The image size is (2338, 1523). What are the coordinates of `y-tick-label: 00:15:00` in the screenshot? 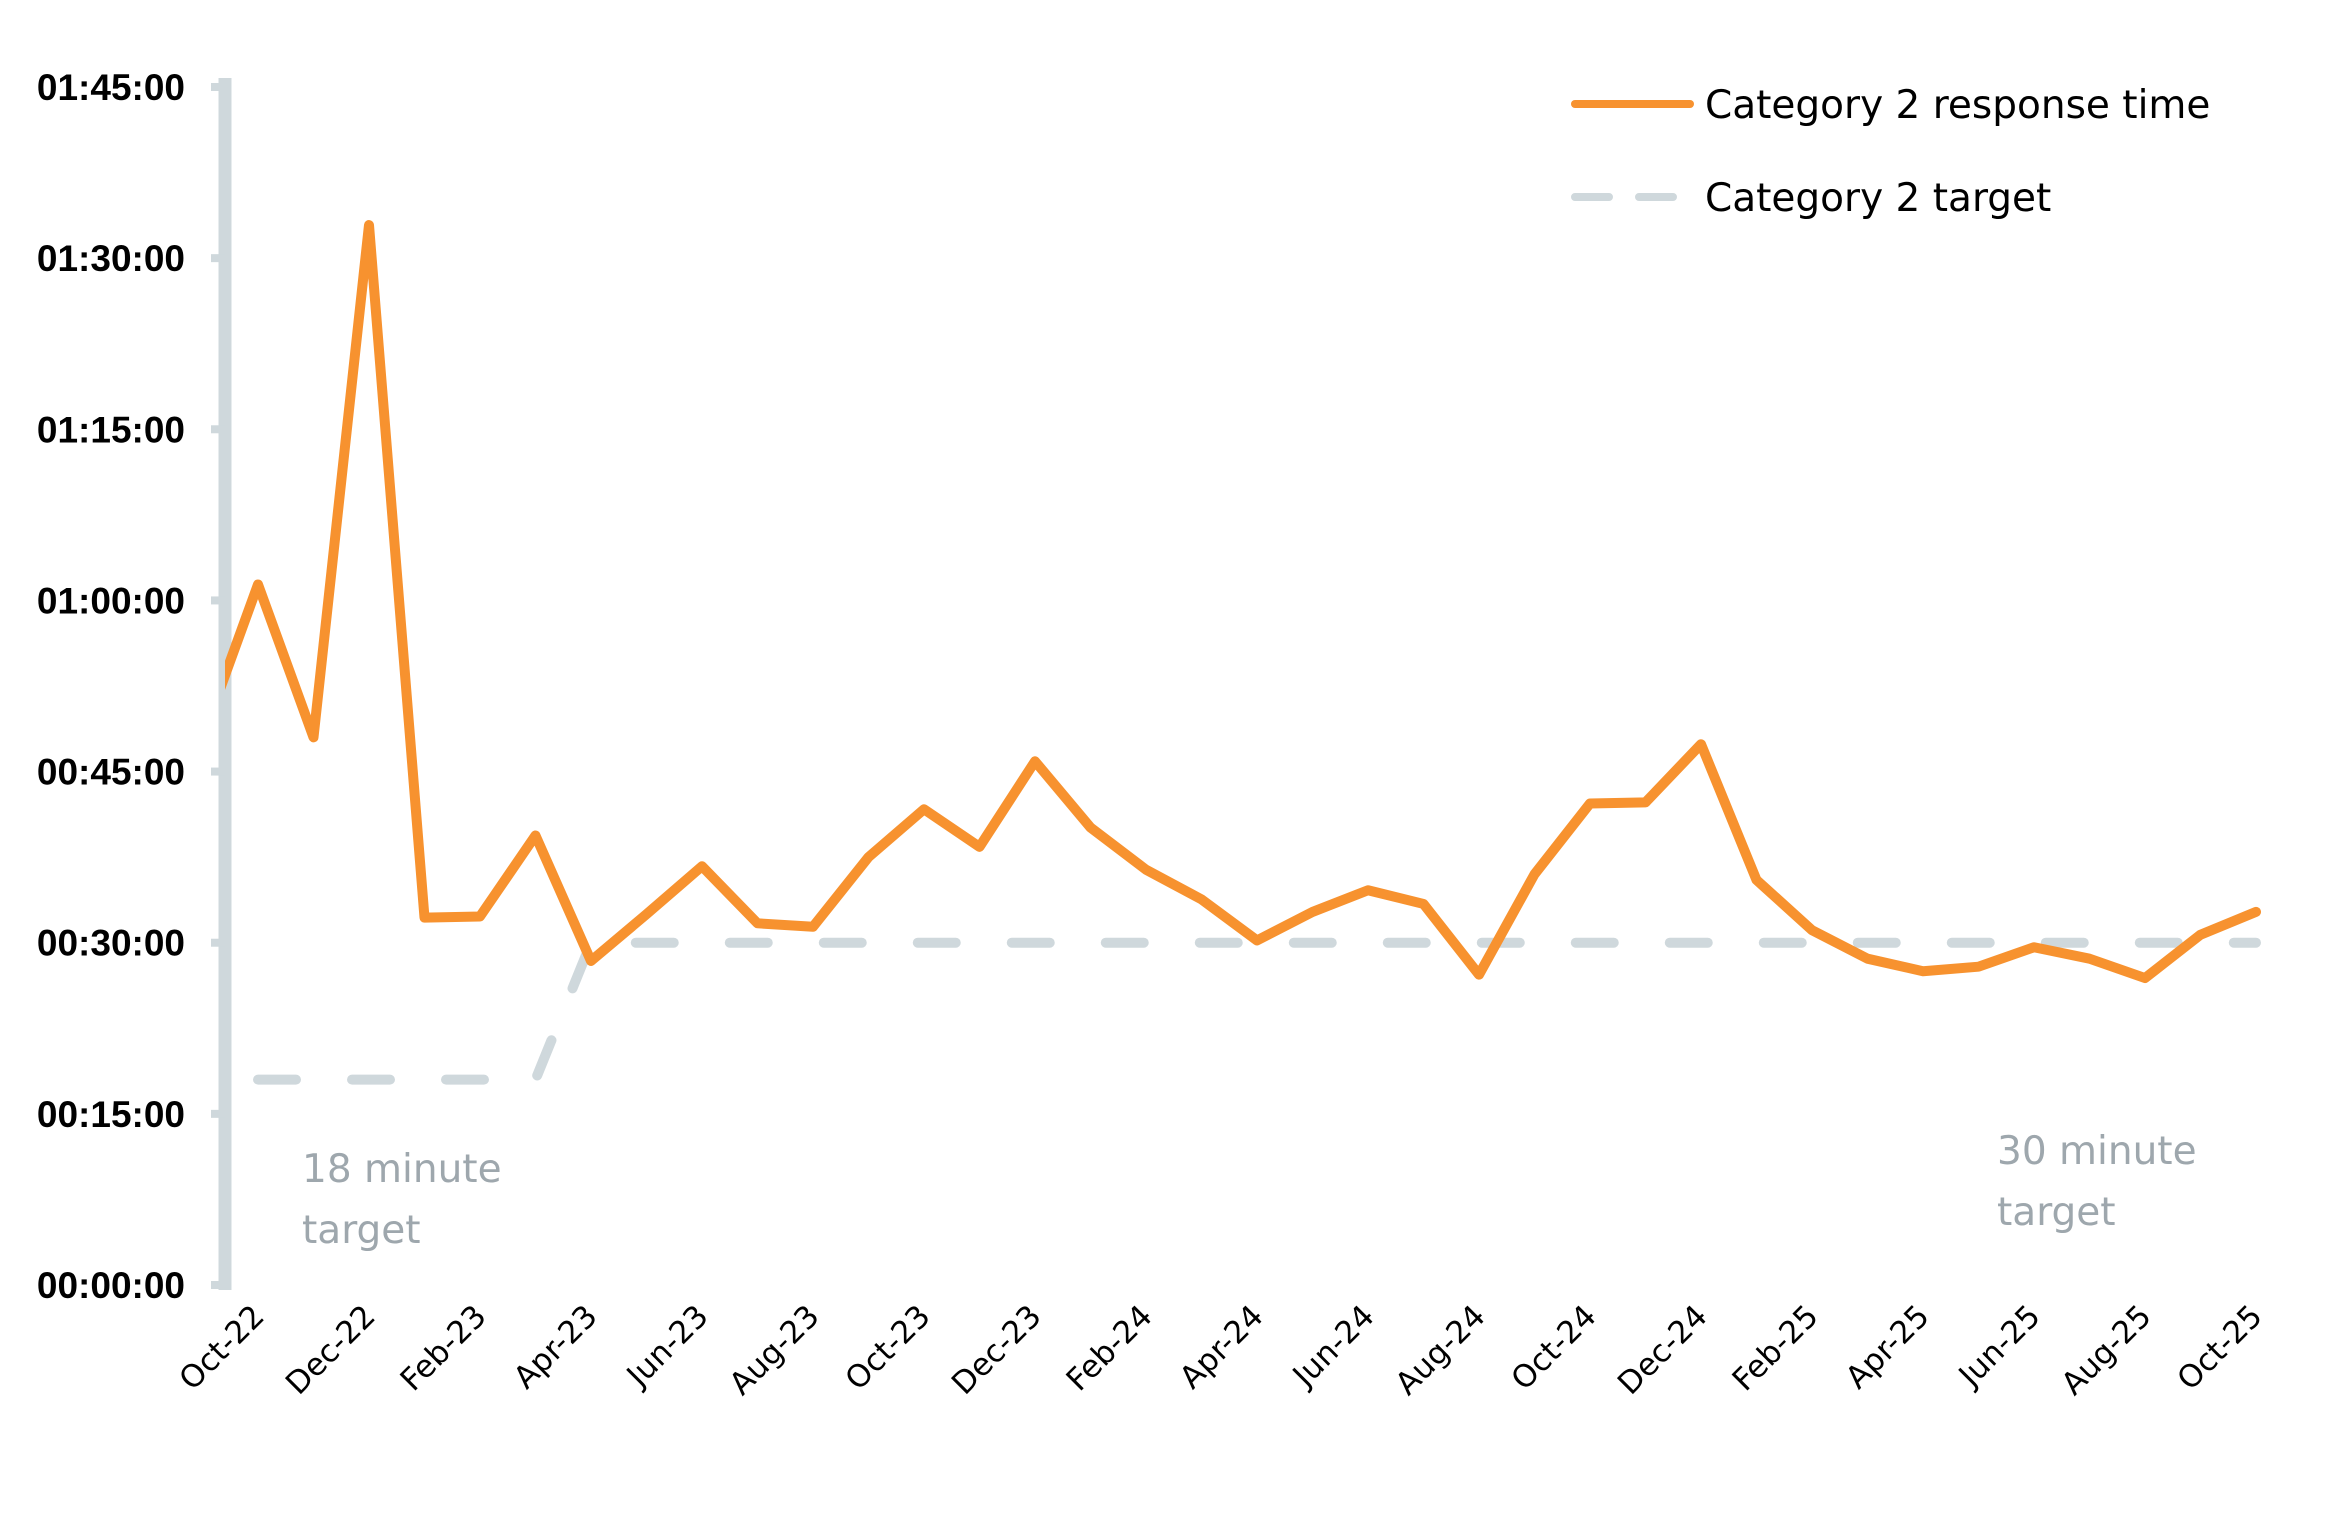 It's located at (111, 1114).